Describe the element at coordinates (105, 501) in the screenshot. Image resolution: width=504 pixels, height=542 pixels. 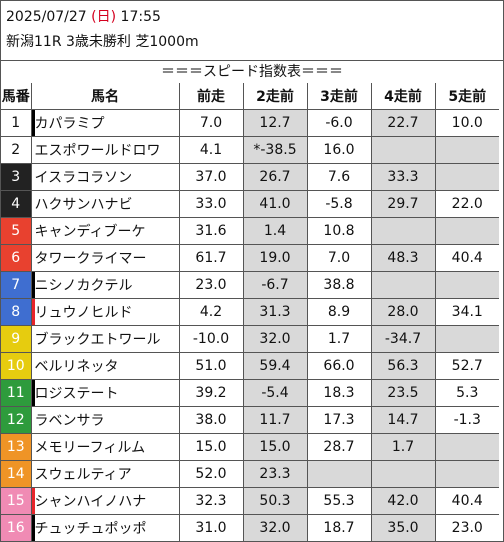
I see `horse-name: シャンハイノハナ` at that location.